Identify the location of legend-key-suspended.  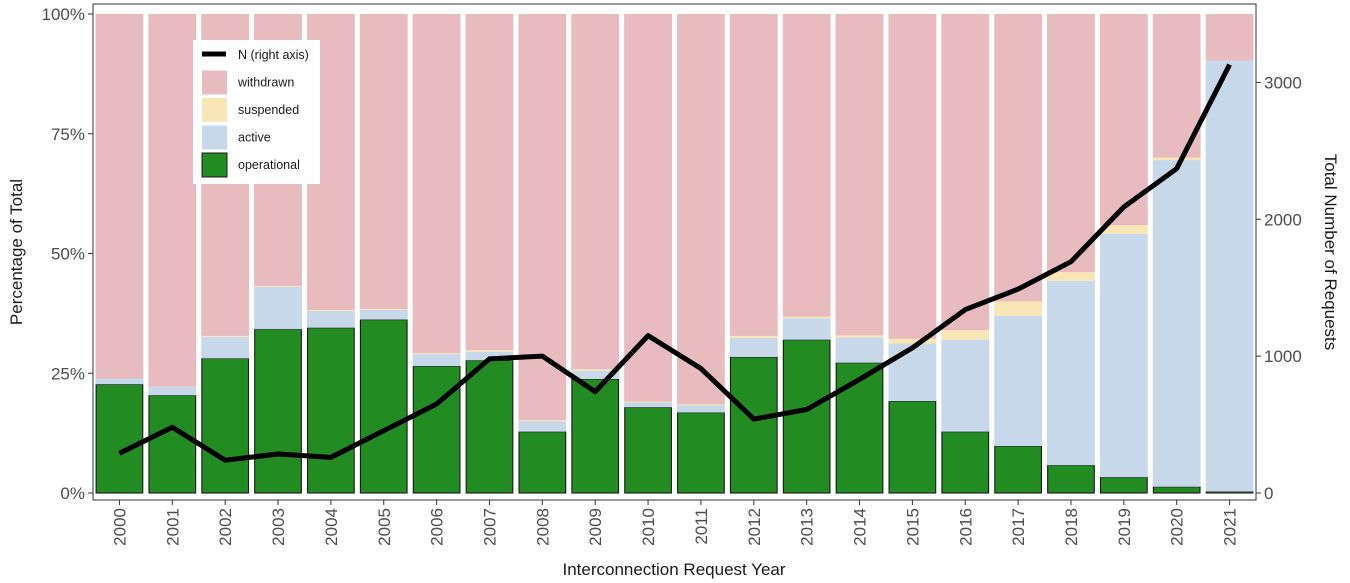
(214, 110).